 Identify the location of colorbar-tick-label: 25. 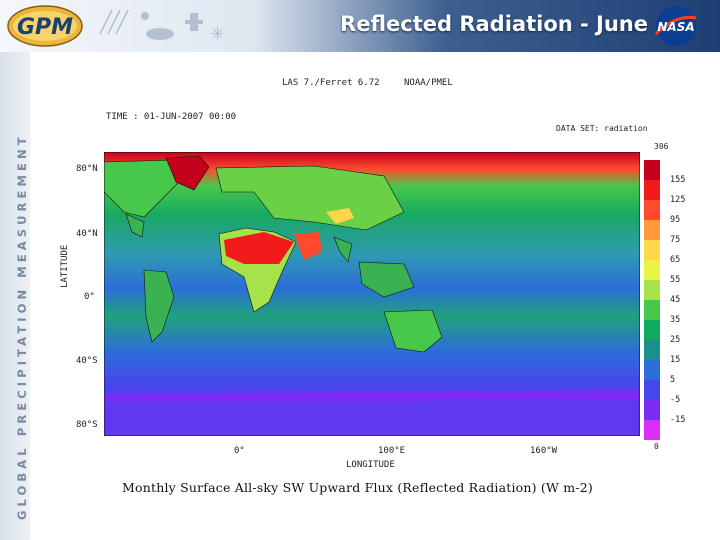
(675, 340).